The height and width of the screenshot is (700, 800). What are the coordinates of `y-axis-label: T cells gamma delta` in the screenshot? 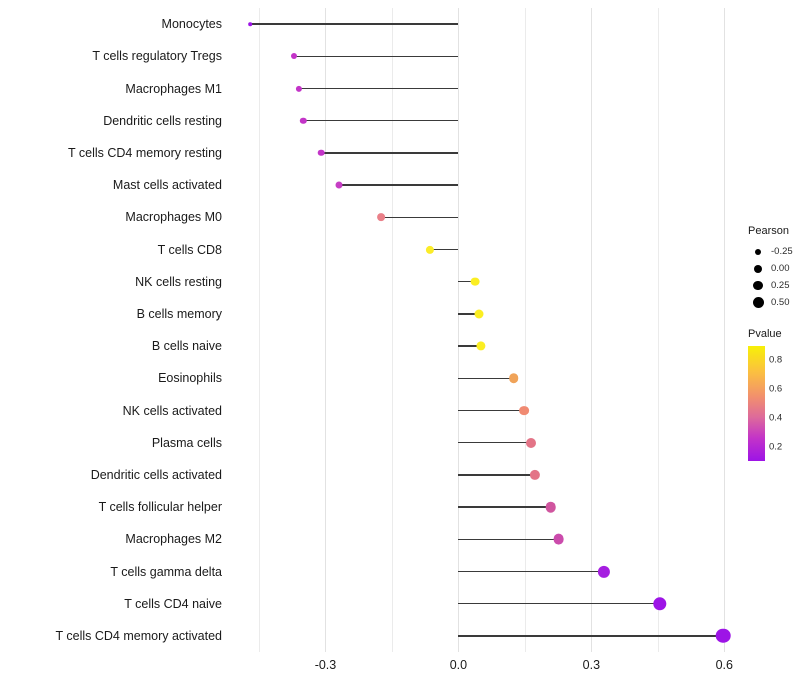 It's located at (166, 571).